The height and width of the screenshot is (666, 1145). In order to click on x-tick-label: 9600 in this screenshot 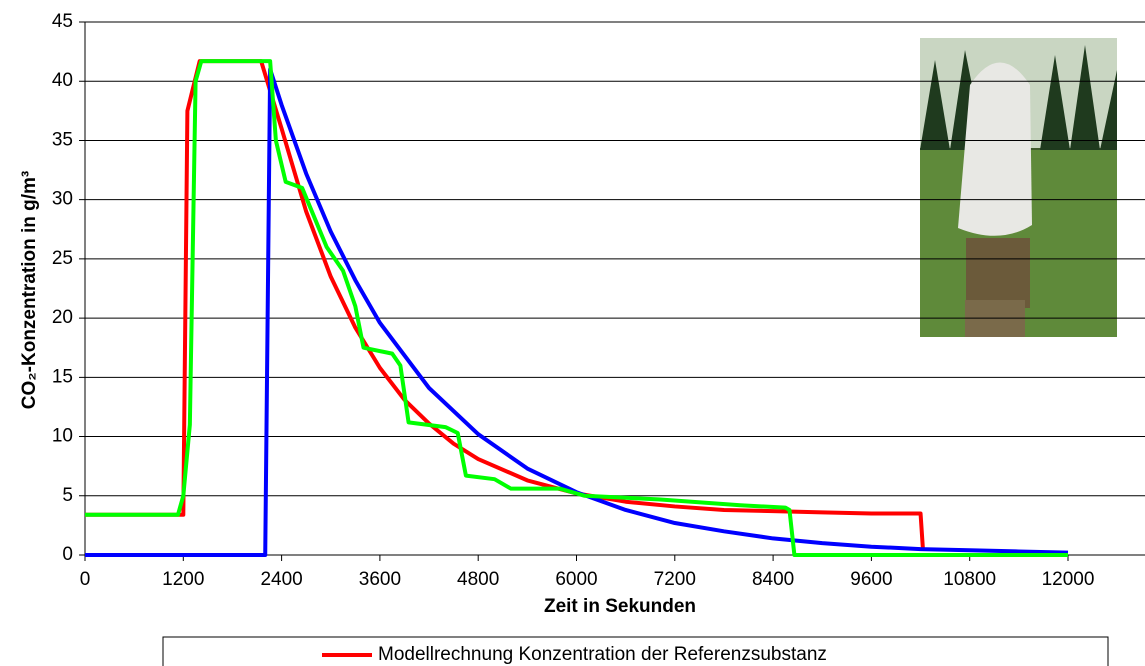, I will do `click(871, 579)`.